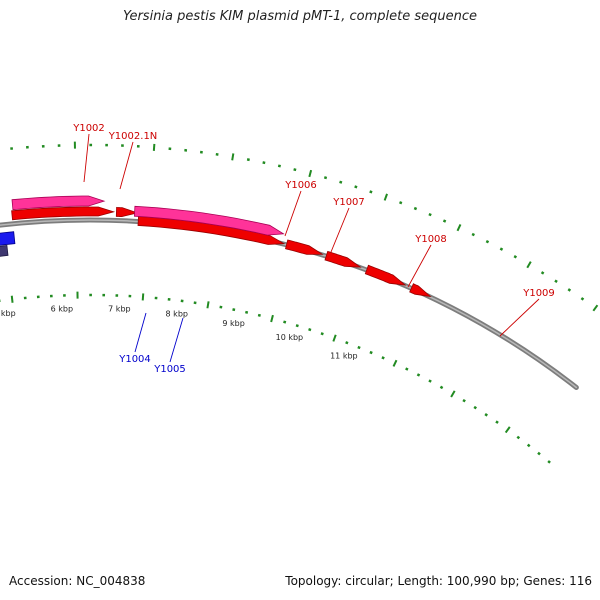 This screenshot has width=600, height=600. I want to click on gene-label: Y1008, so click(430, 239).